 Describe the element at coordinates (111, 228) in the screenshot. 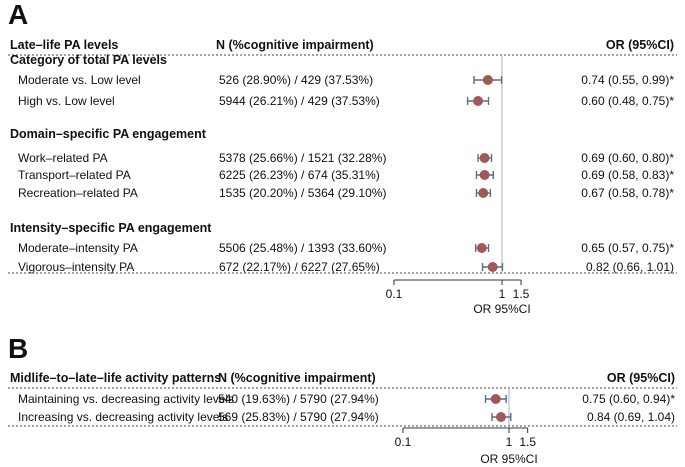

I see `panel-a-group-title: Intensity–specific PA engagement` at that location.